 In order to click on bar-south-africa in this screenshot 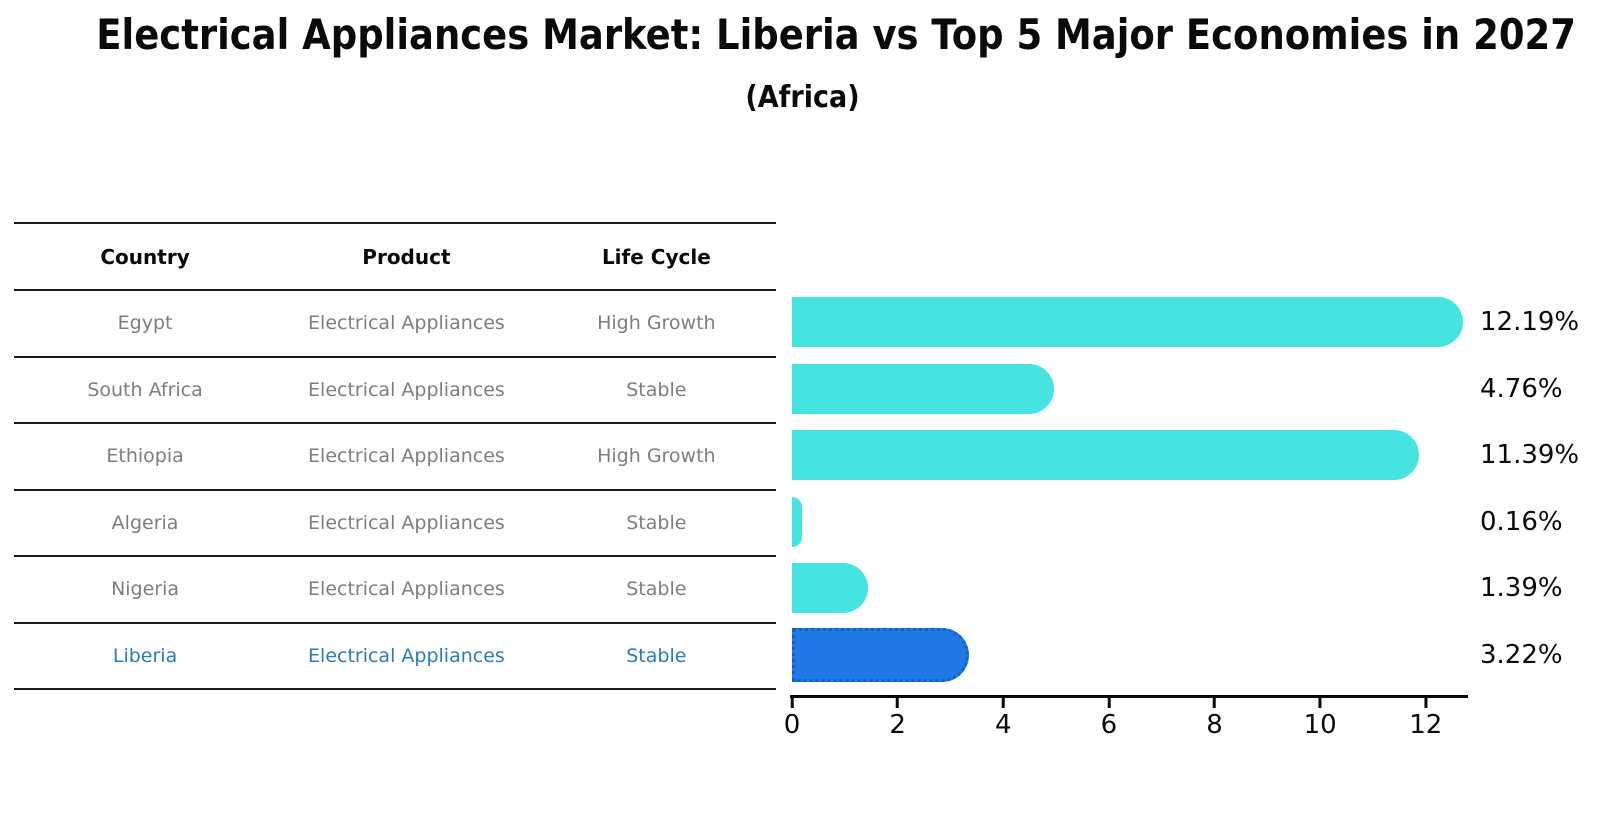, I will do `click(923, 388)`.